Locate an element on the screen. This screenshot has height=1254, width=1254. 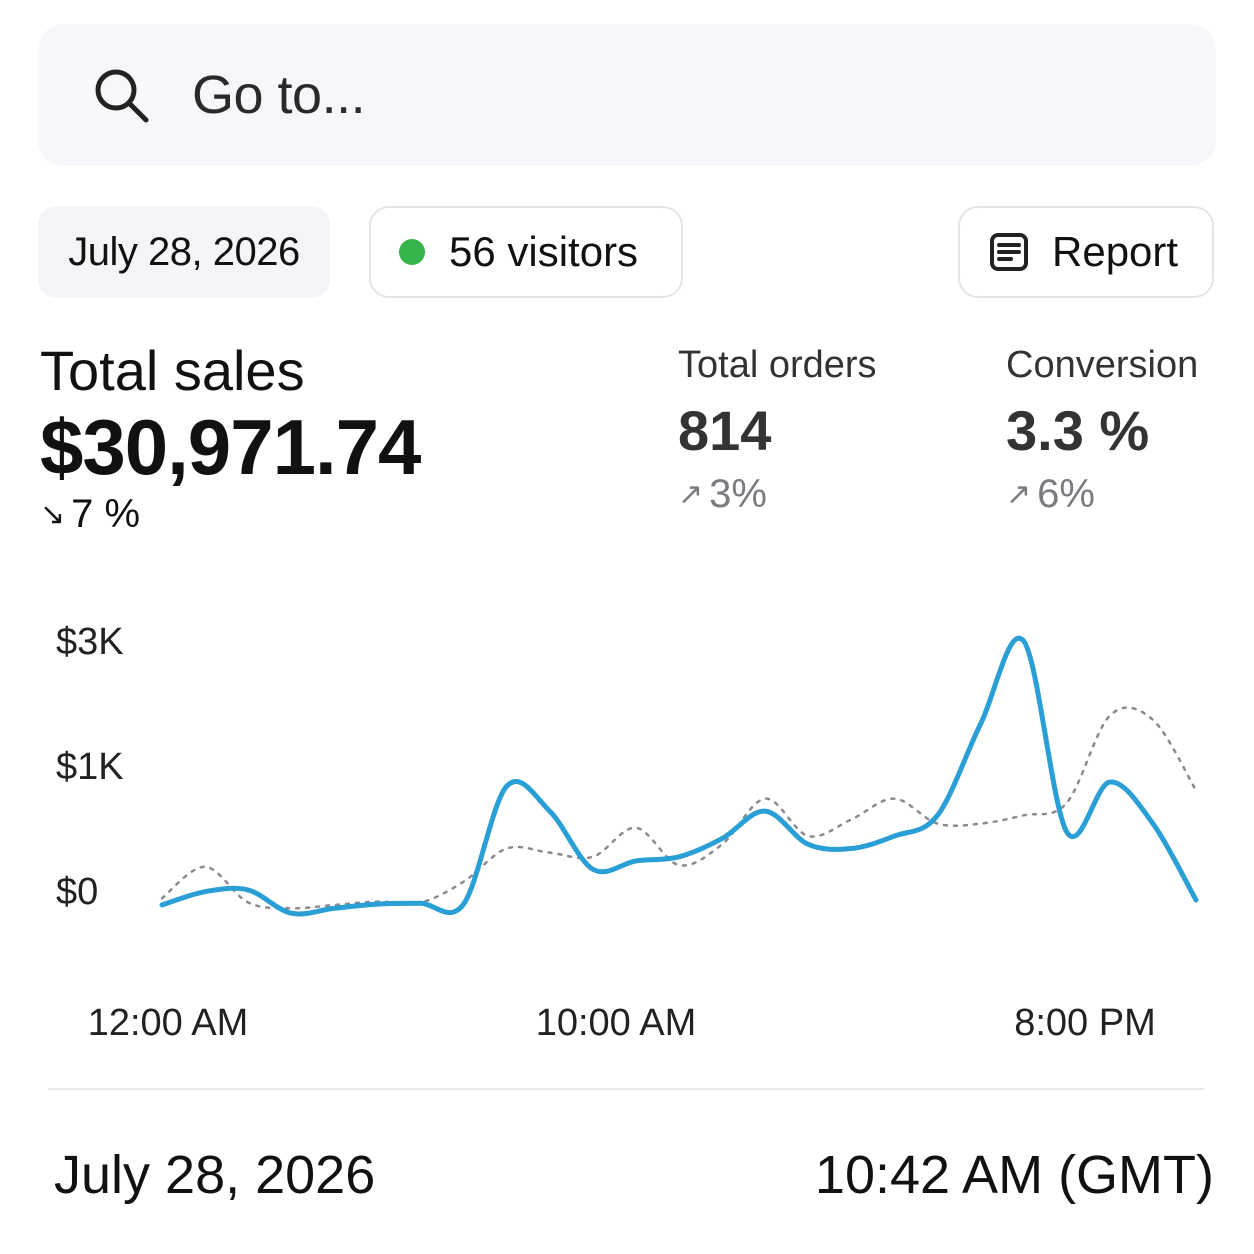
conversion-label: Conversion is located at coordinates (1102, 365).